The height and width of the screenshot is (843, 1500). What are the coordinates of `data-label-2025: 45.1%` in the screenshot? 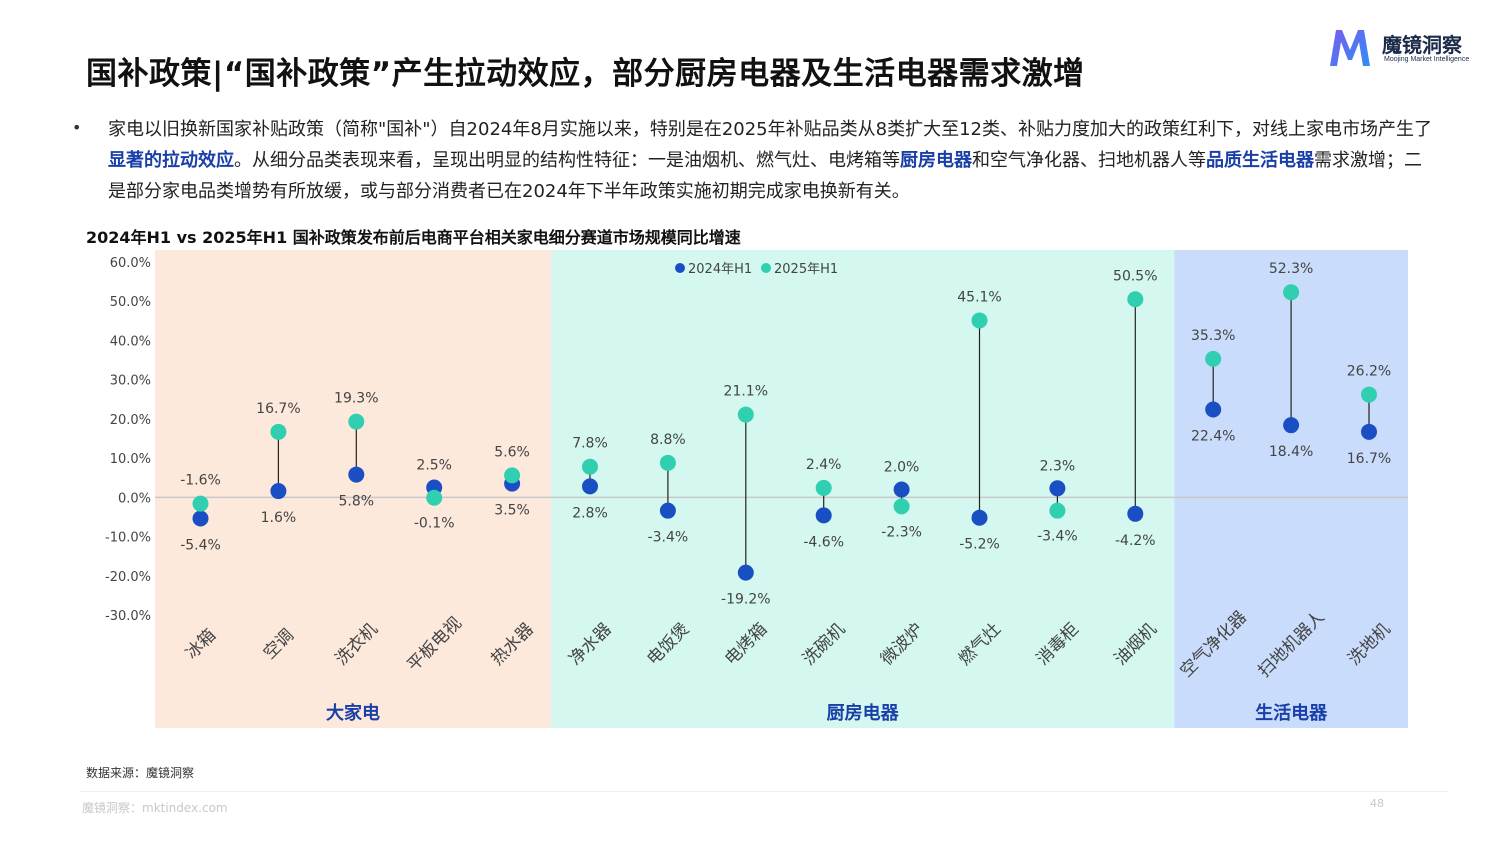 It's located at (979, 297).